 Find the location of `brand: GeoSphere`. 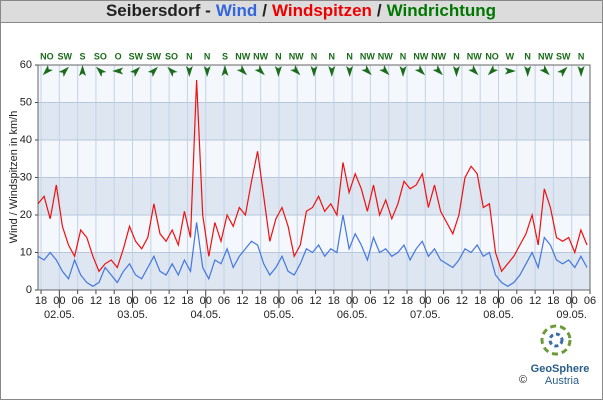

brand: GeoSphere is located at coordinates (560, 369).